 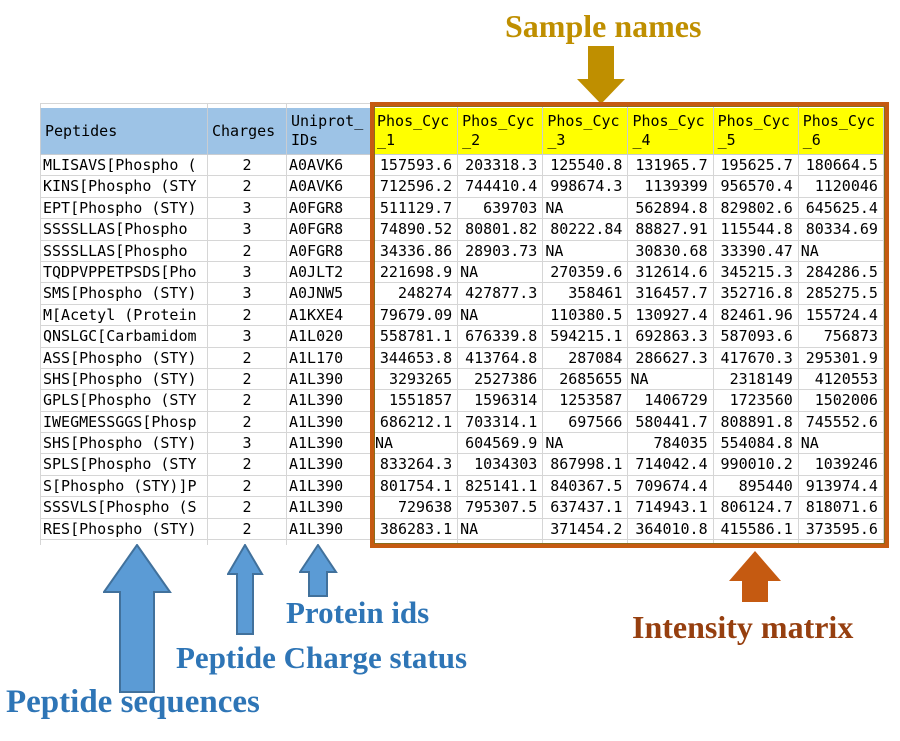 I want to click on cell-intensity: 364010.8, so click(x=671, y=529).